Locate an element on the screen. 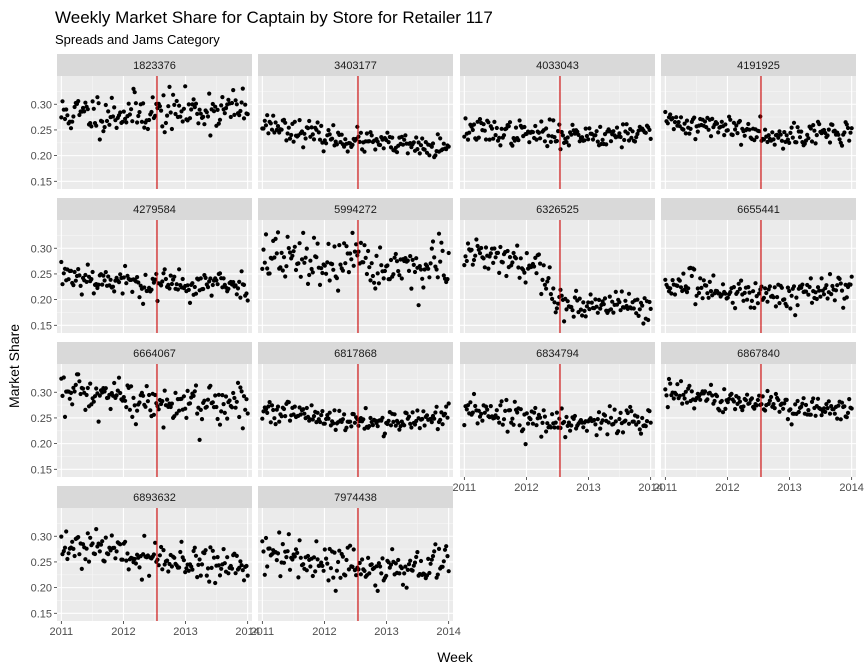 Image resolution: width=864 pixels, height=672 pixels. y-tick-label: 0.25 is located at coordinates (41, 563).